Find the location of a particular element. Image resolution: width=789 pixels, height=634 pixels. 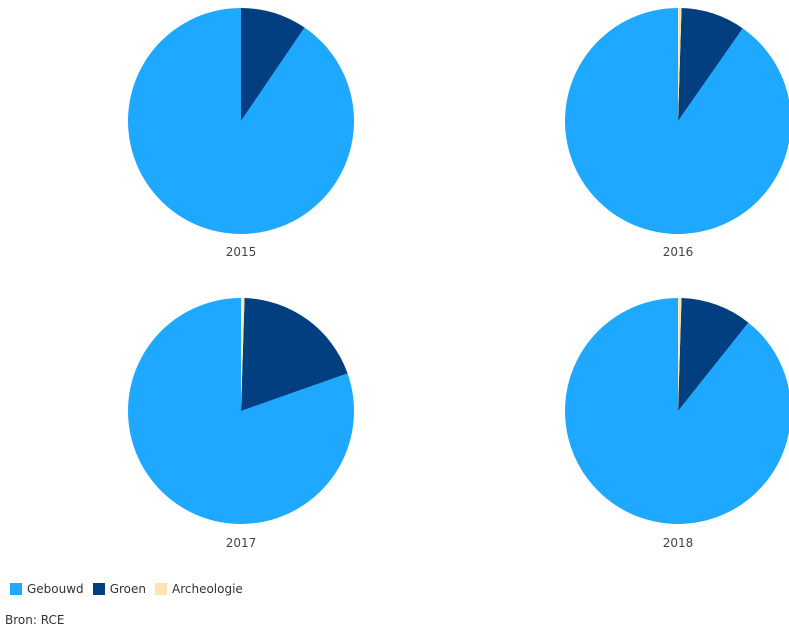

legend-label-groen: Groen is located at coordinates (127, 589).